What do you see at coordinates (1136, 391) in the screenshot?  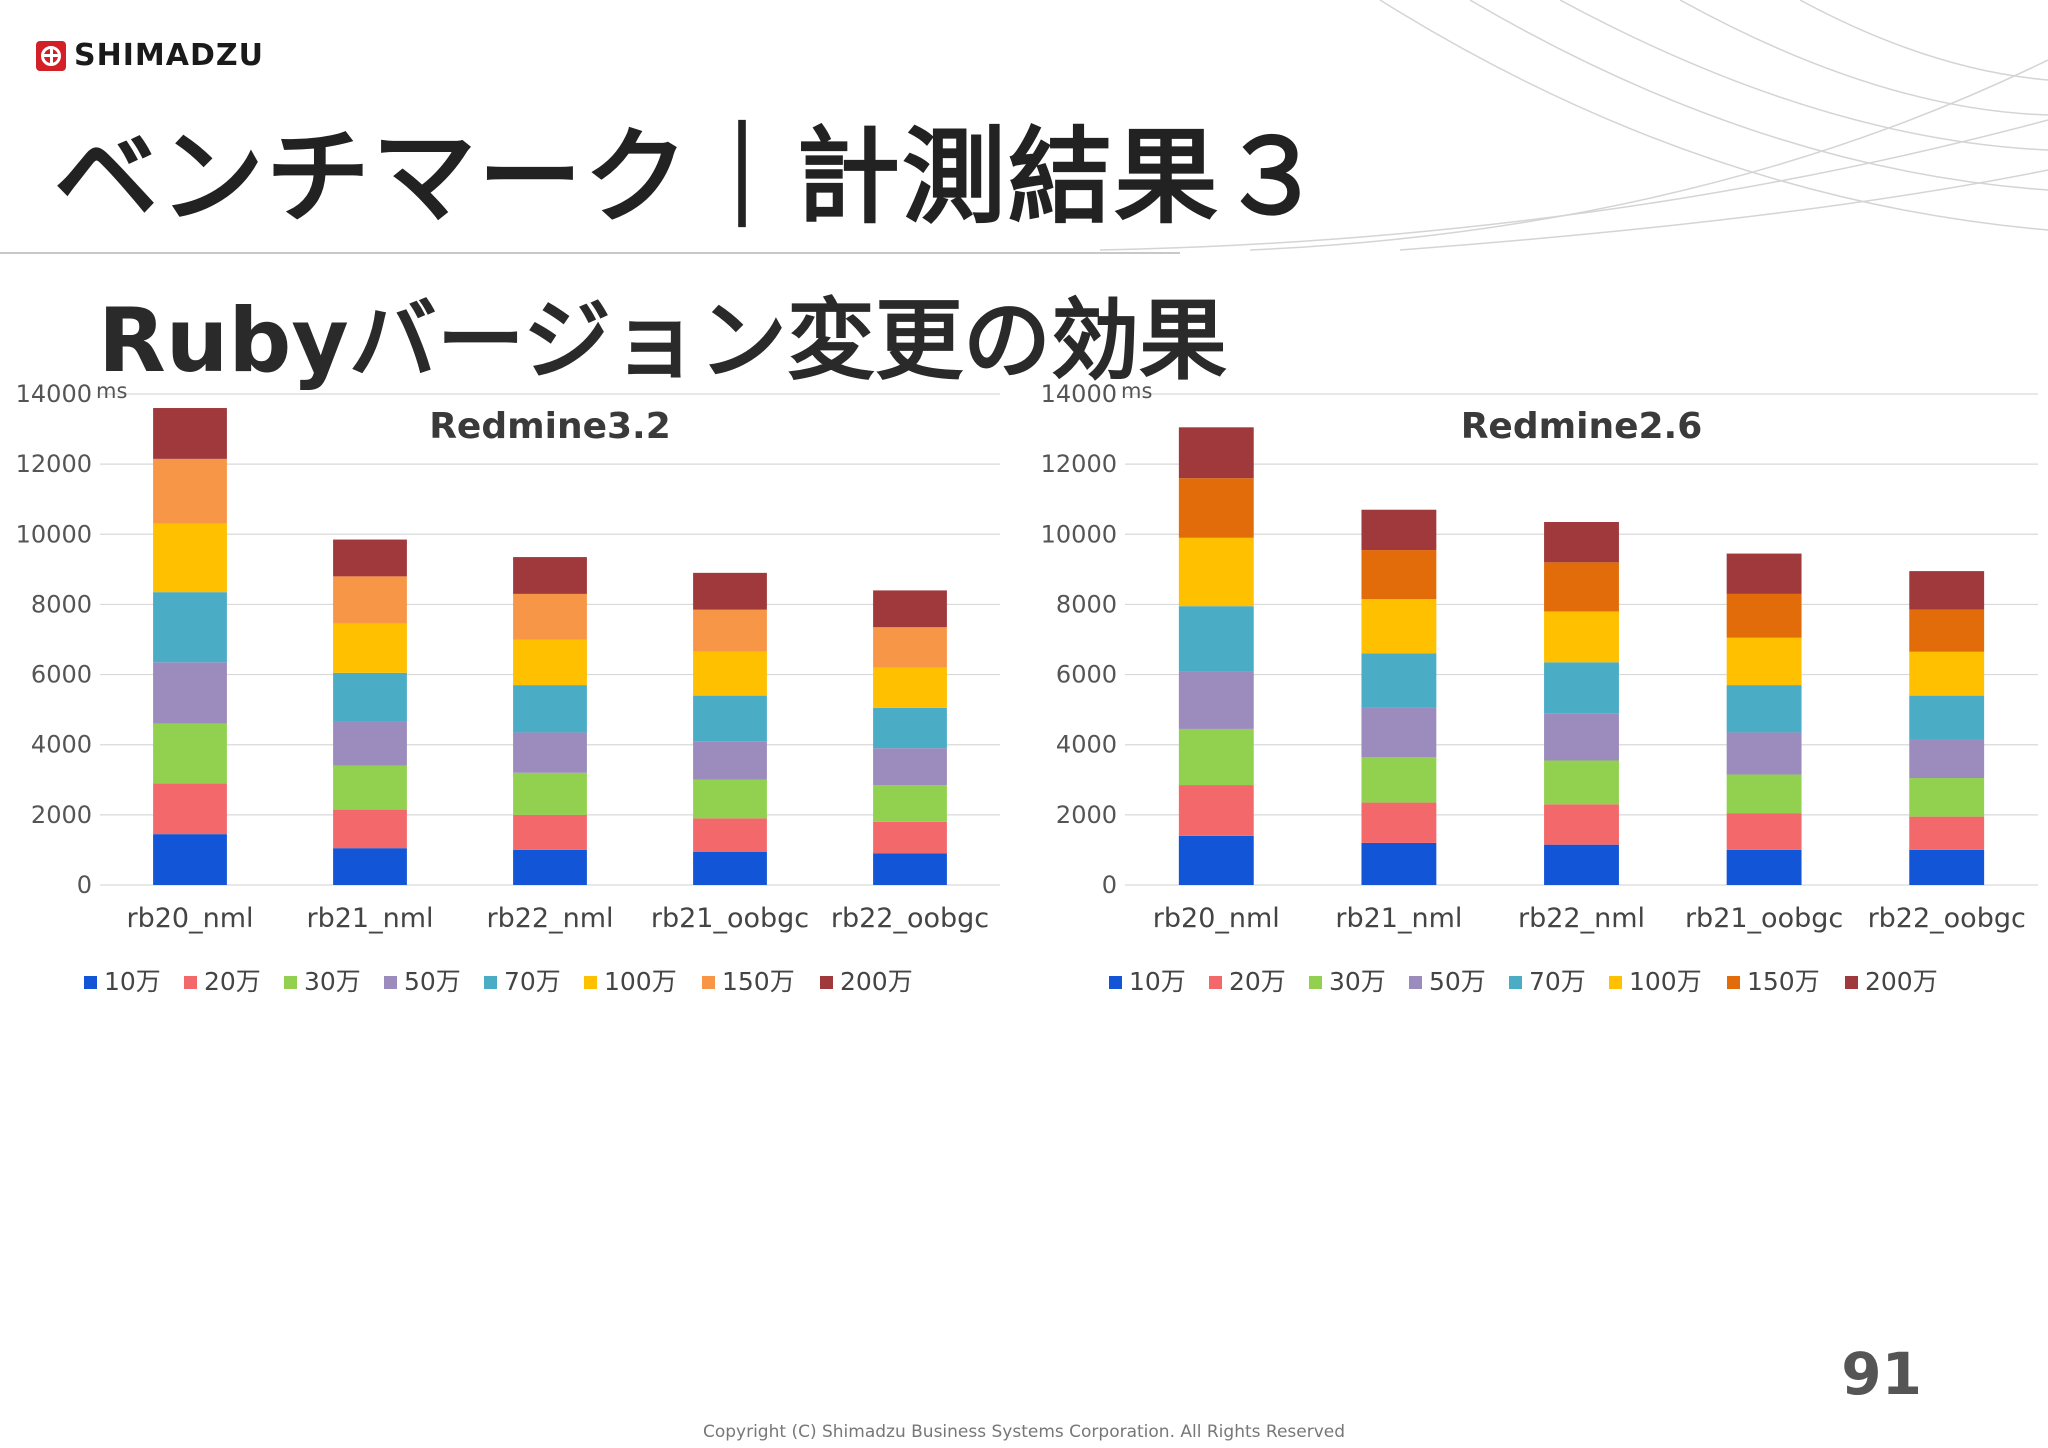 I see `y-axis-unit: ms` at bounding box center [1136, 391].